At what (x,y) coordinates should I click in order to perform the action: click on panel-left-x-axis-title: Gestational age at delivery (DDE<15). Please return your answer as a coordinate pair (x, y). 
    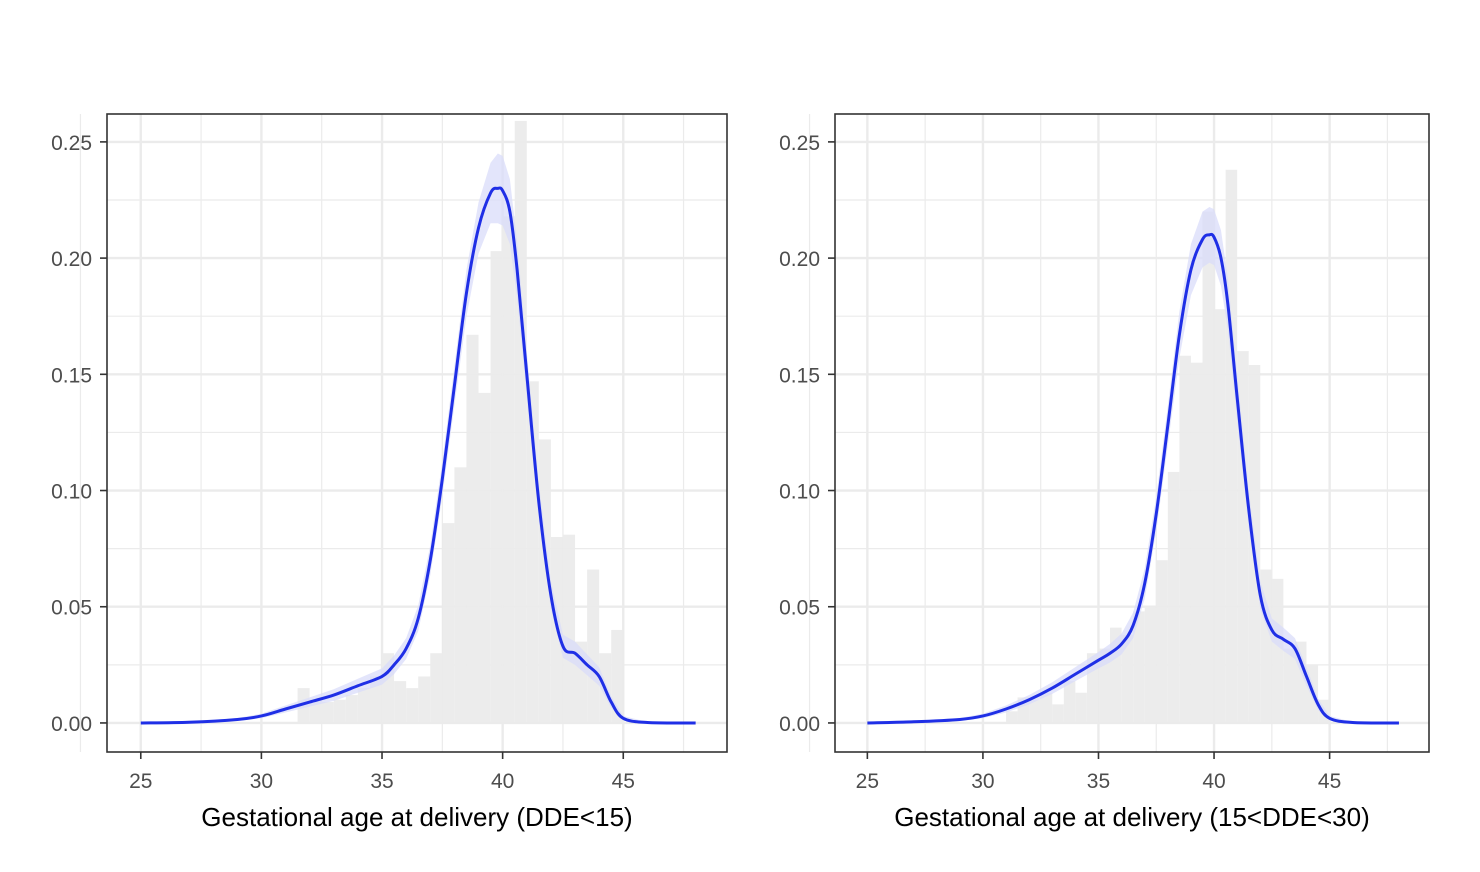
    Looking at the image, I should click on (416, 817).